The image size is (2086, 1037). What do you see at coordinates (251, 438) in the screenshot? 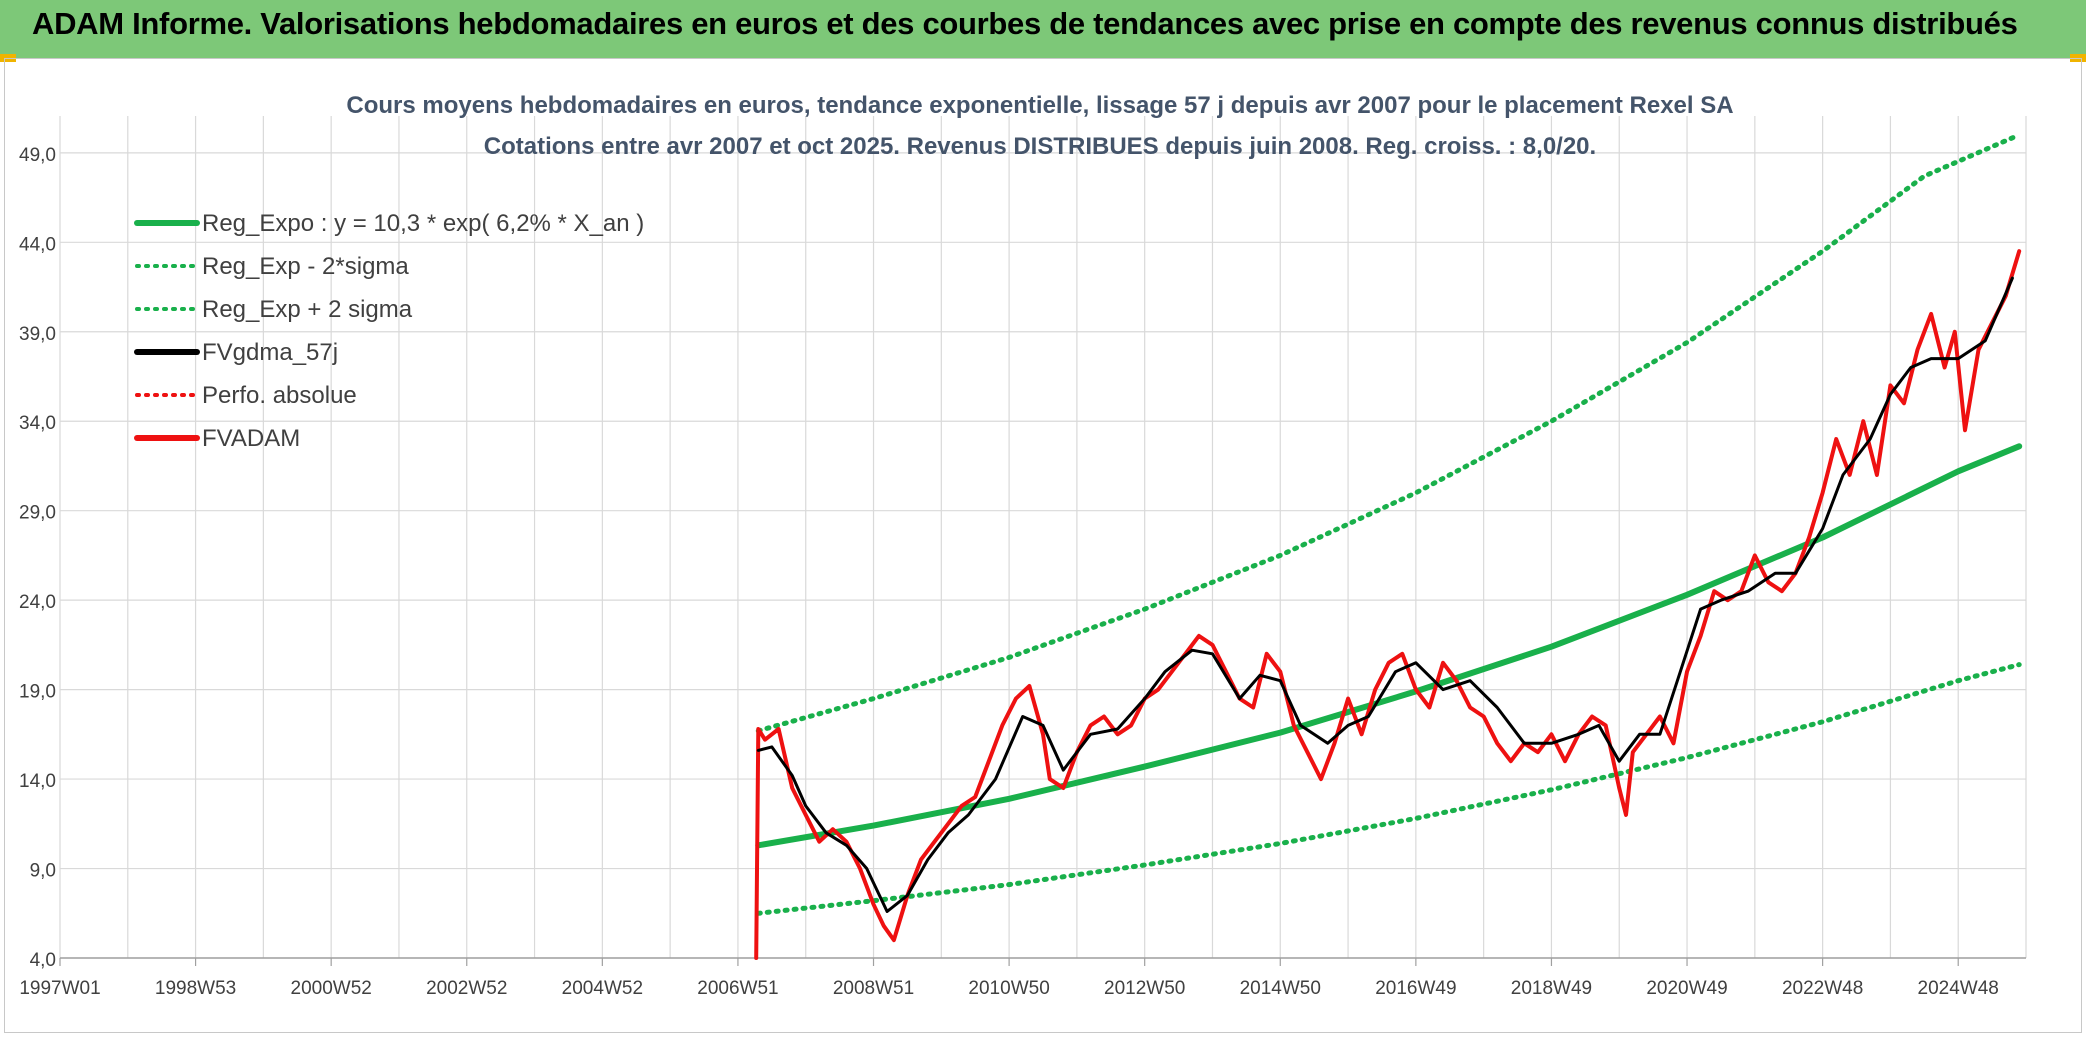
I see `legend-label: FVADAM` at bounding box center [251, 438].